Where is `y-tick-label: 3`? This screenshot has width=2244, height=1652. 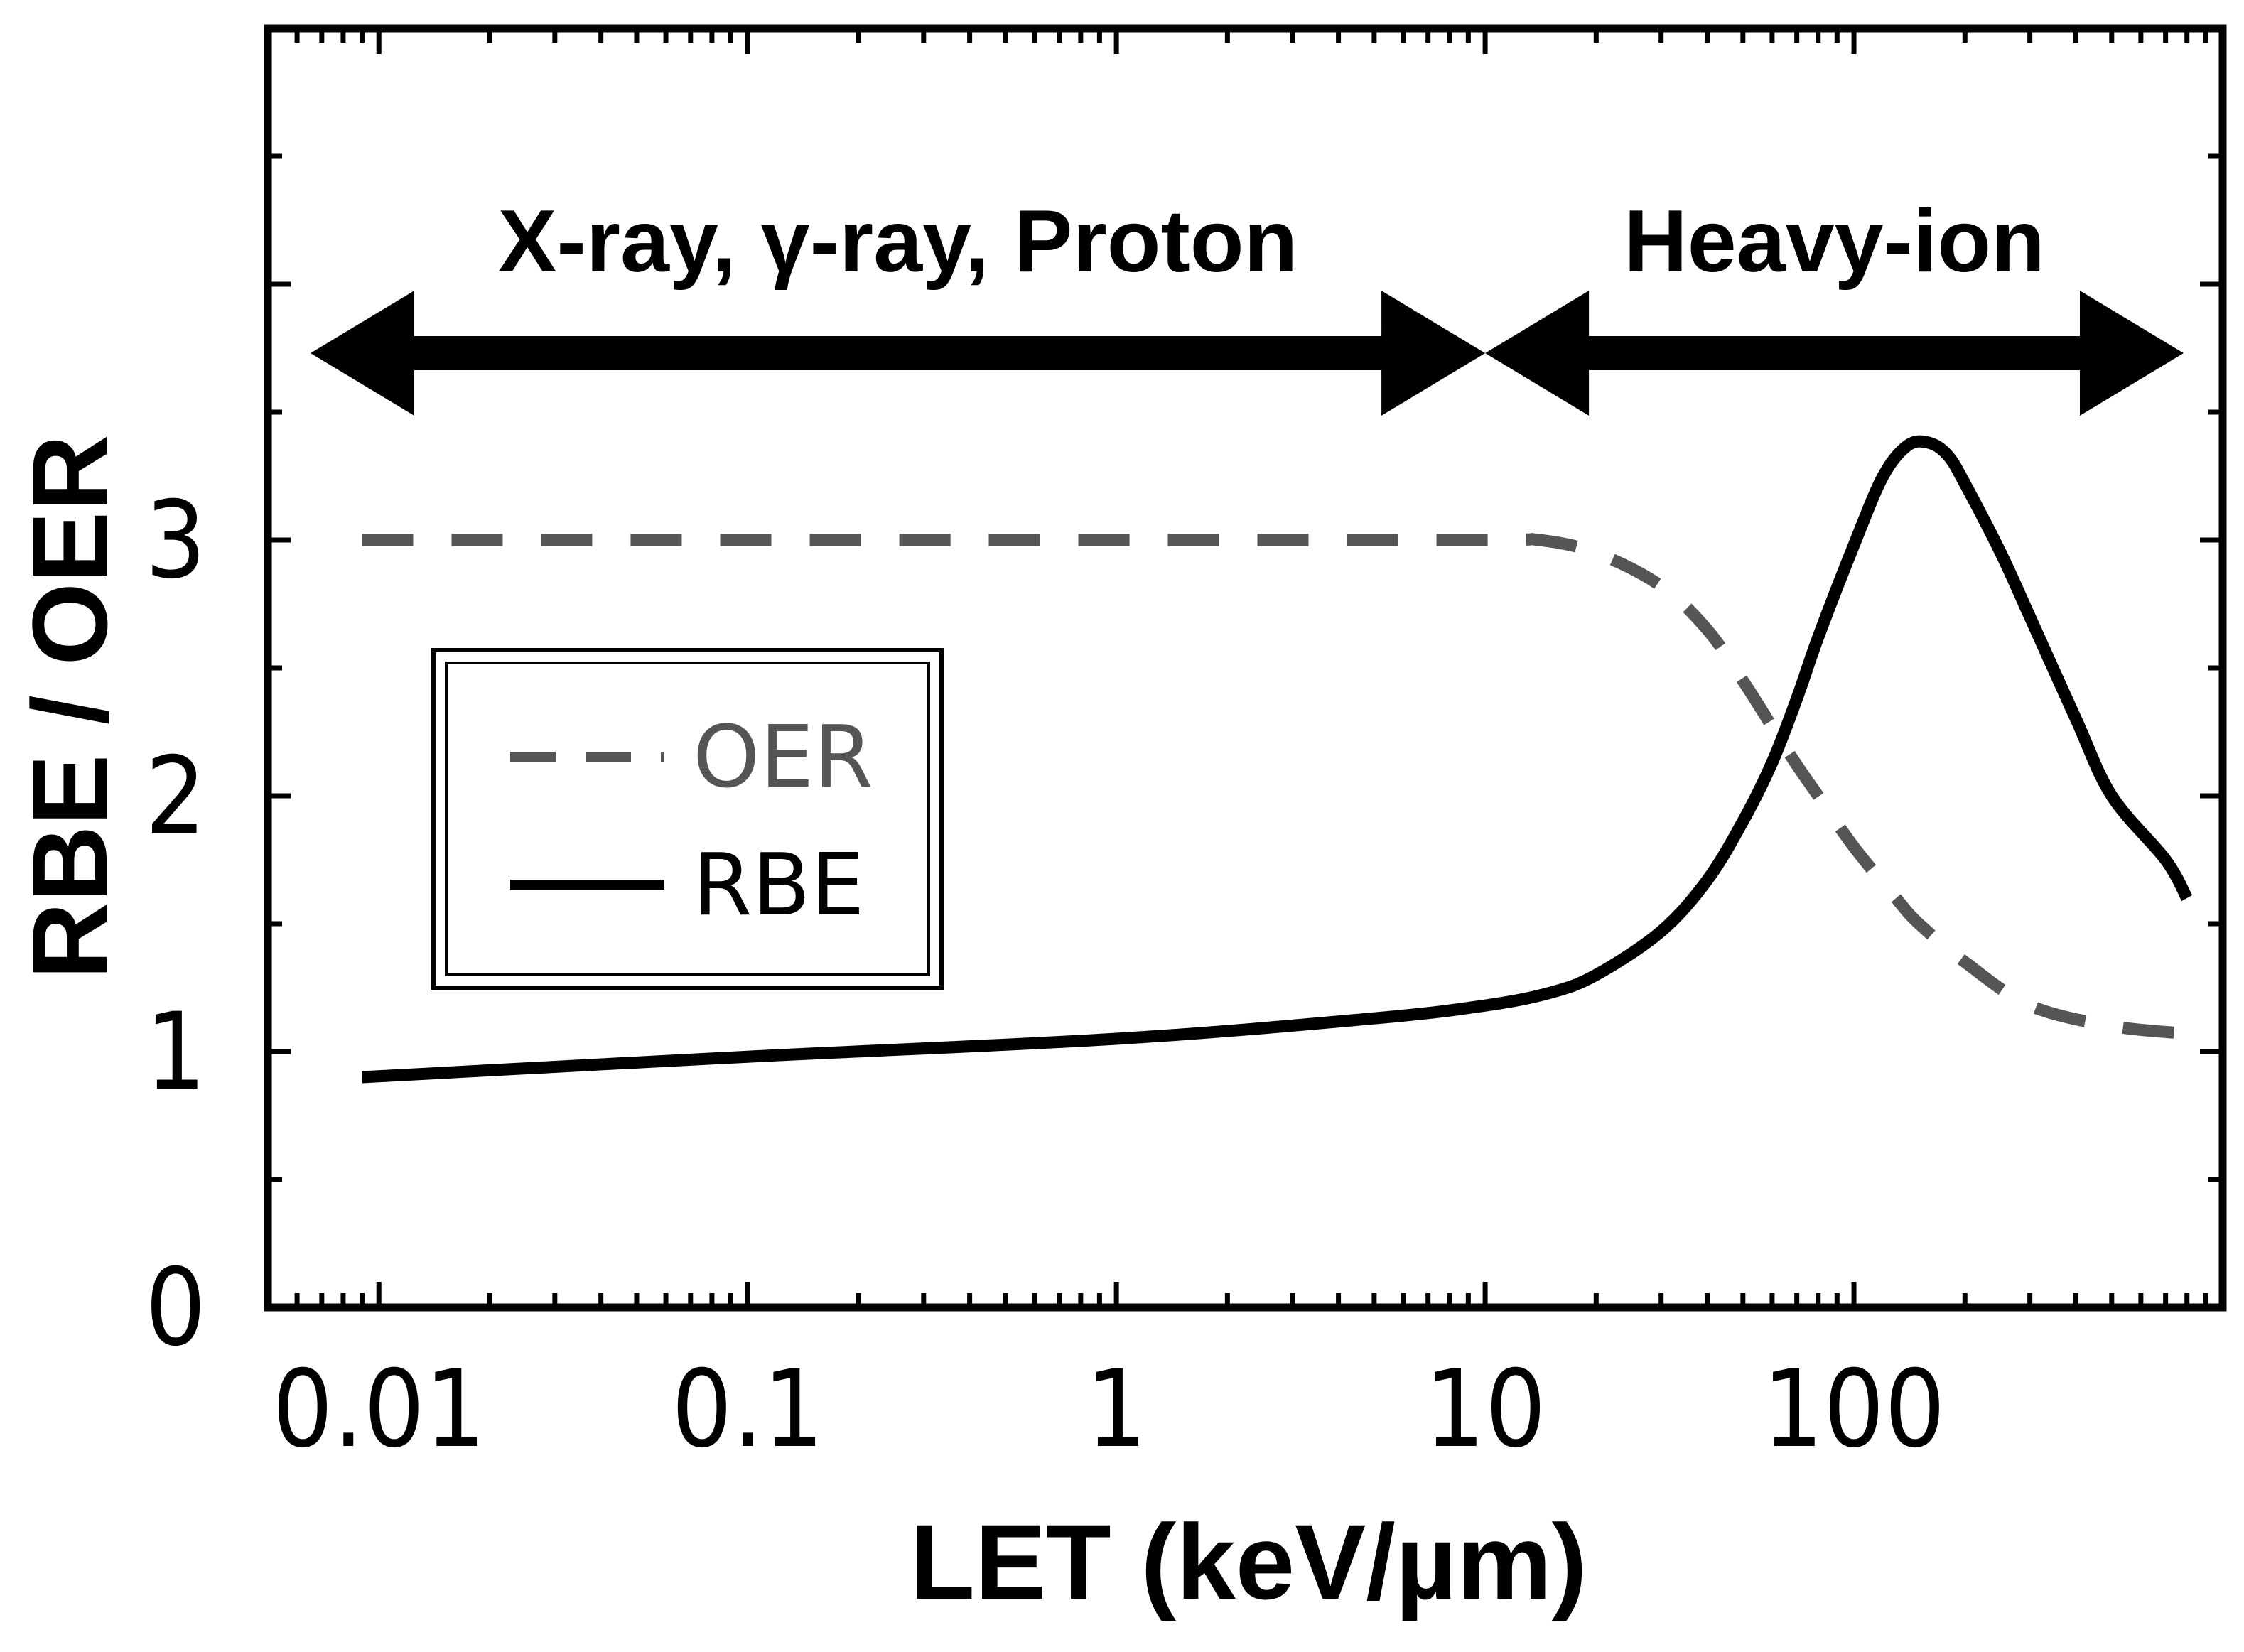 y-tick-label: 3 is located at coordinates (175, 541).